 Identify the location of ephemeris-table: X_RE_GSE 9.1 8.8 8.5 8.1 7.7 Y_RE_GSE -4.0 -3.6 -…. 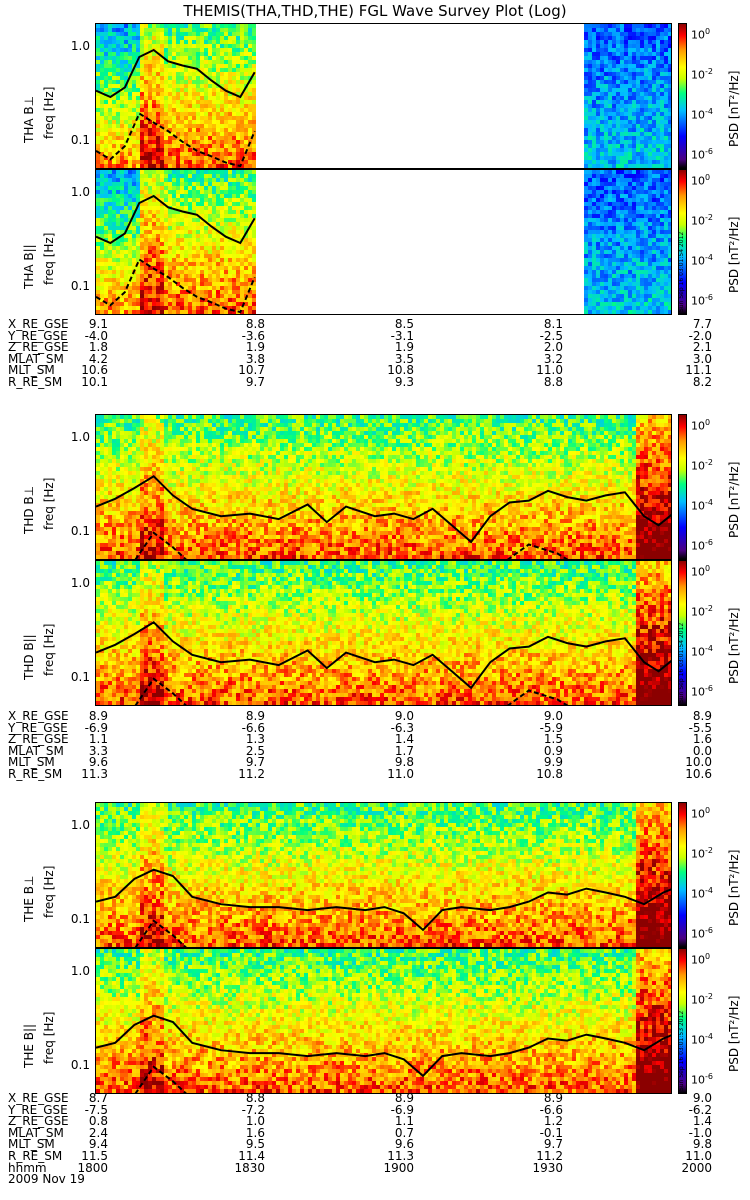
(360, 353).